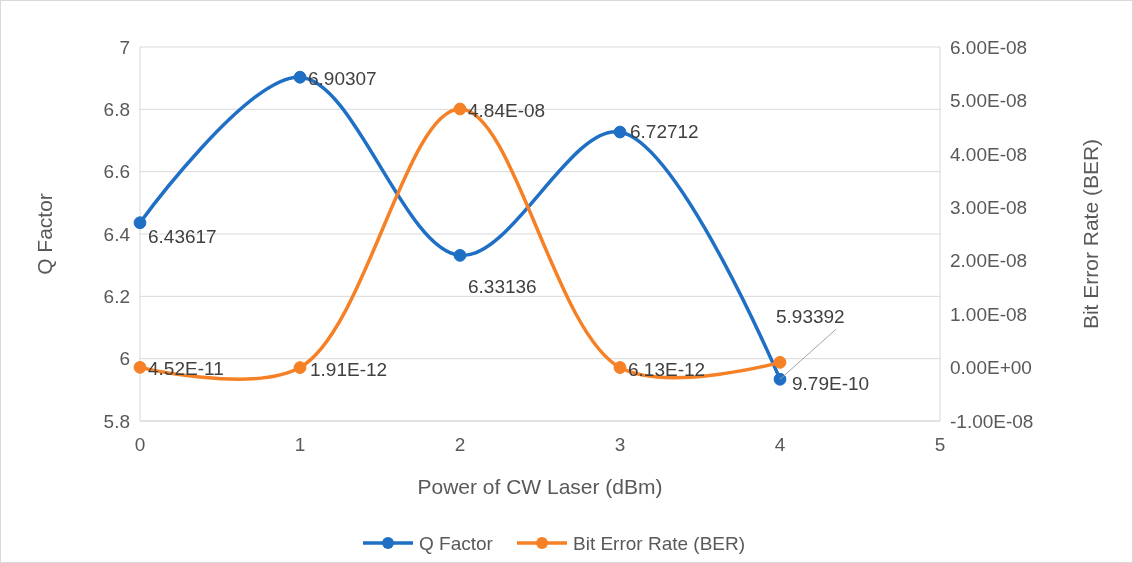  Describe the element at coordinates (460, 444) in the screenshot. I see `x-tick-label: 2` at that location.